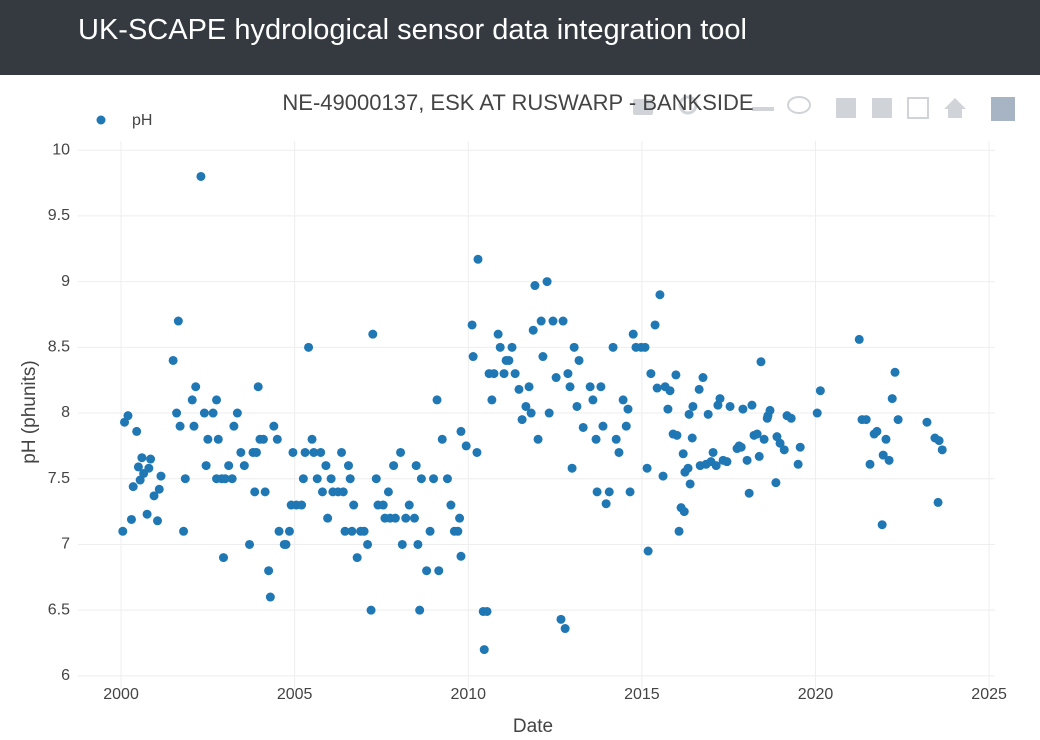 Image resolution: width=1040 pixels, height=740 pixels. What do you see at coordinates (643, 107) in the screenshot?
I see `camera-icon` at bounding box center [643, 107].